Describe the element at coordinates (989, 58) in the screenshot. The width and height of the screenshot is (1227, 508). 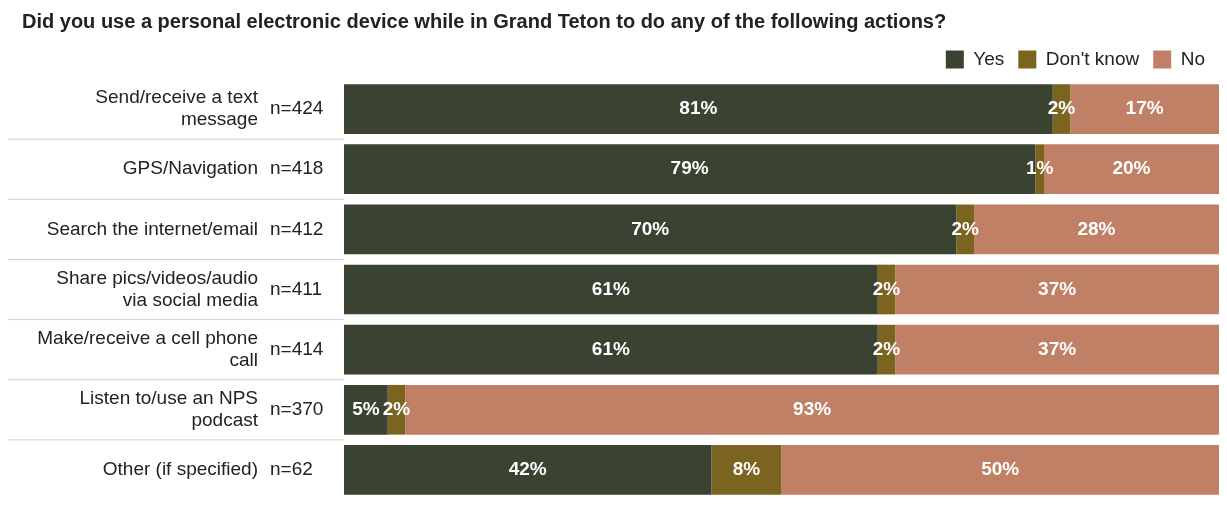
I see `legend-label: Yes` at that location.